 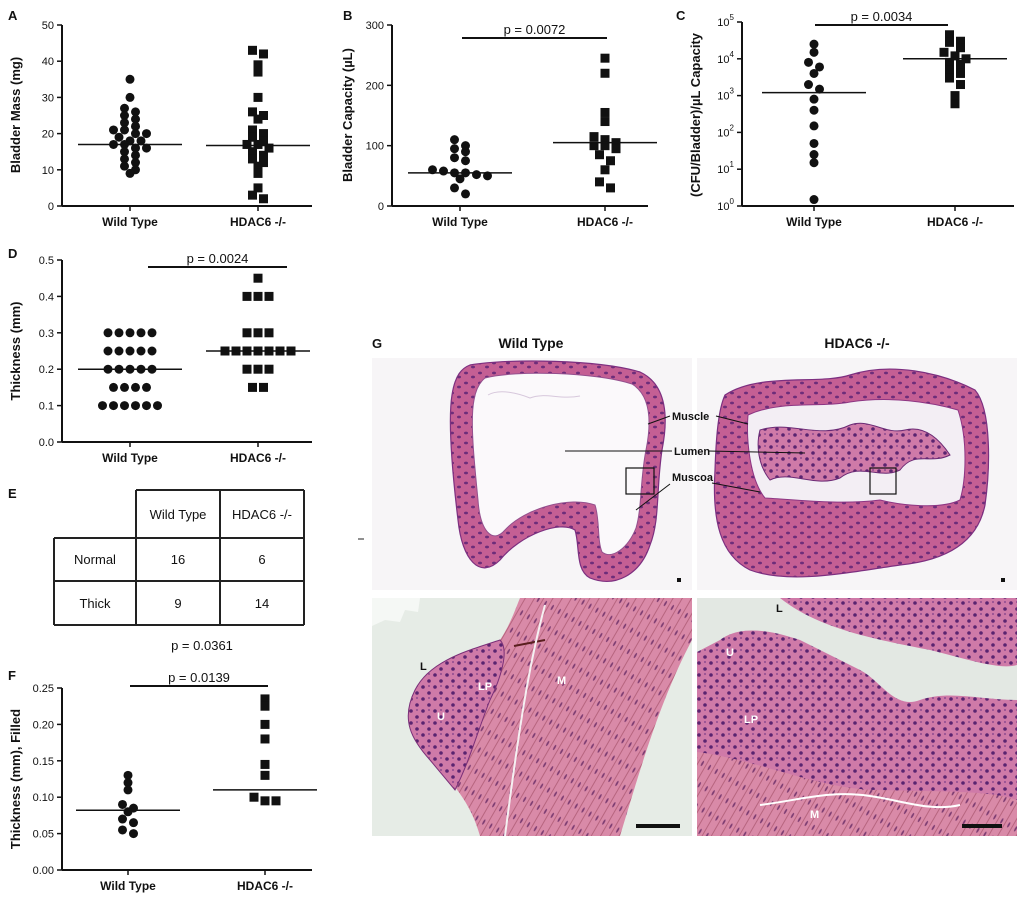 What do you see at coordinates (46, 443) in the screenshot?
I see `y-tick-label: 0.0` at bounding box center [46, 443].